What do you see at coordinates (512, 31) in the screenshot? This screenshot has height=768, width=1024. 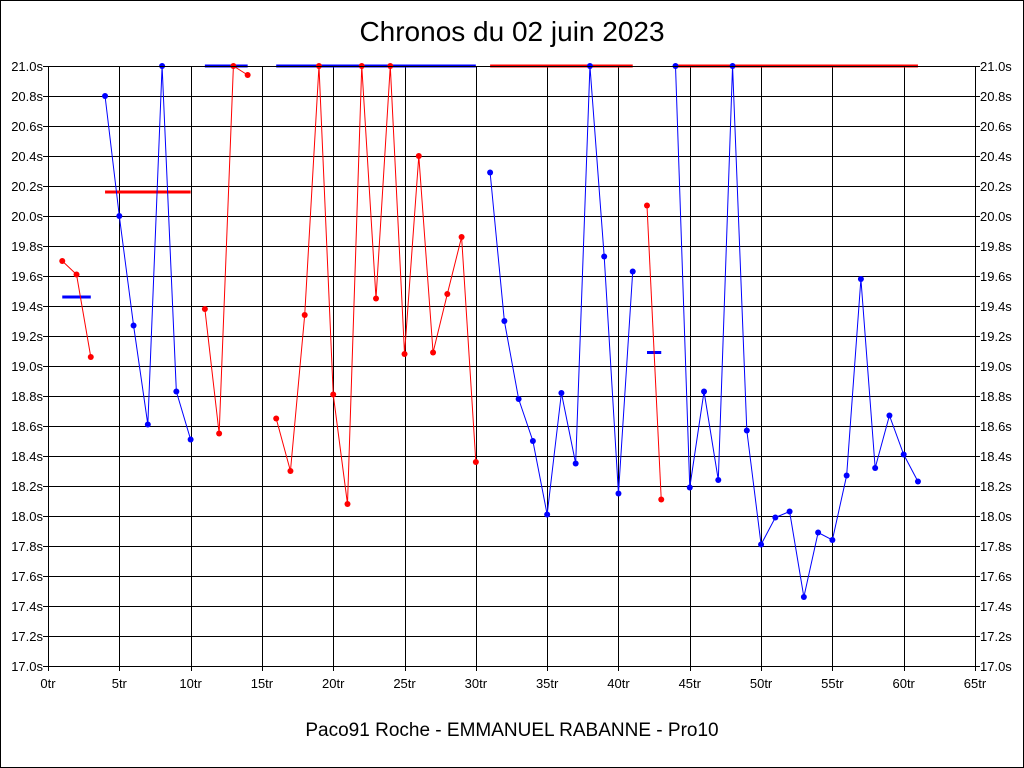 I see `chart-title: Chronos du 02 juin 2023` at bounding box center [512, 31].